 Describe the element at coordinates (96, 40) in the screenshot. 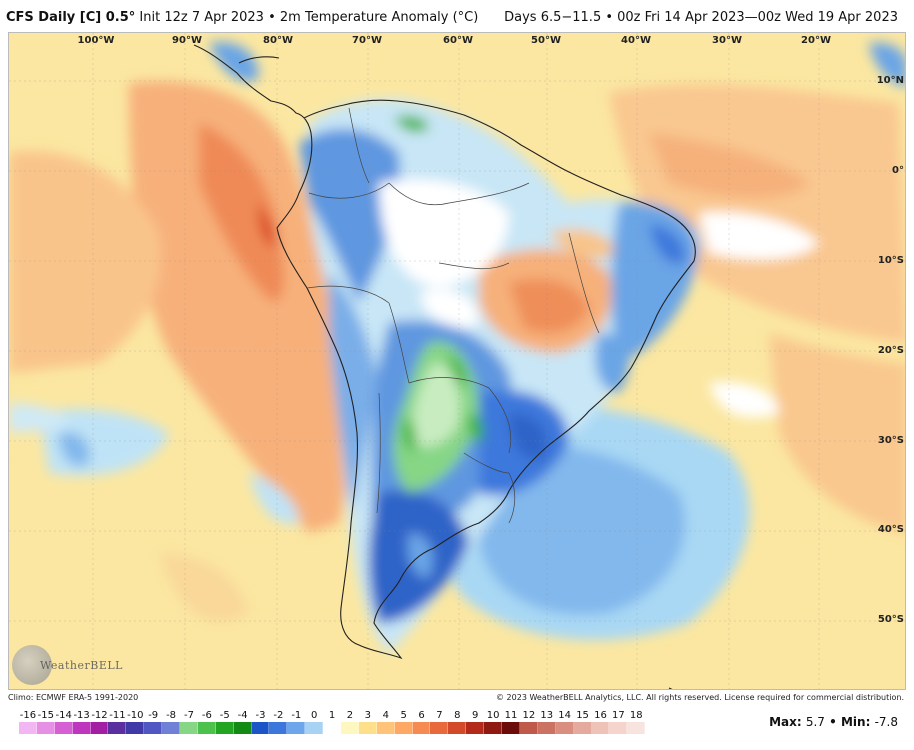

I see `lon-label-100w: 100°W` at that location.